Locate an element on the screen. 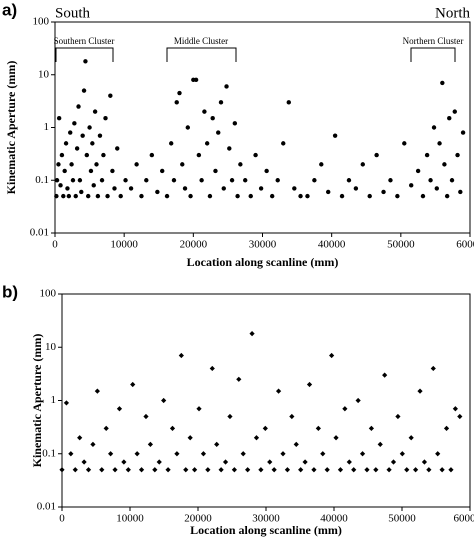 This screenshot has height=540, width=474. cluster-bracket is located at coordinates (433, 54).